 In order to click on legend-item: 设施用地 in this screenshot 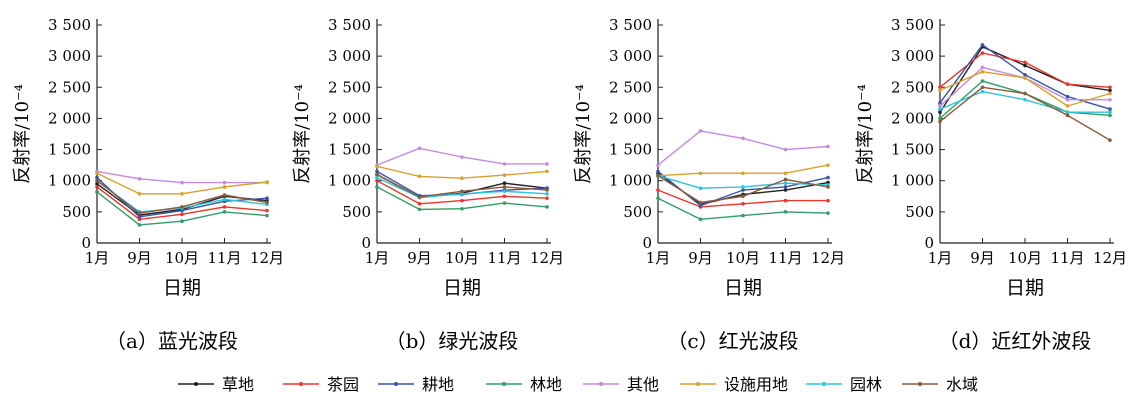, I will do `click(734, 384)`.